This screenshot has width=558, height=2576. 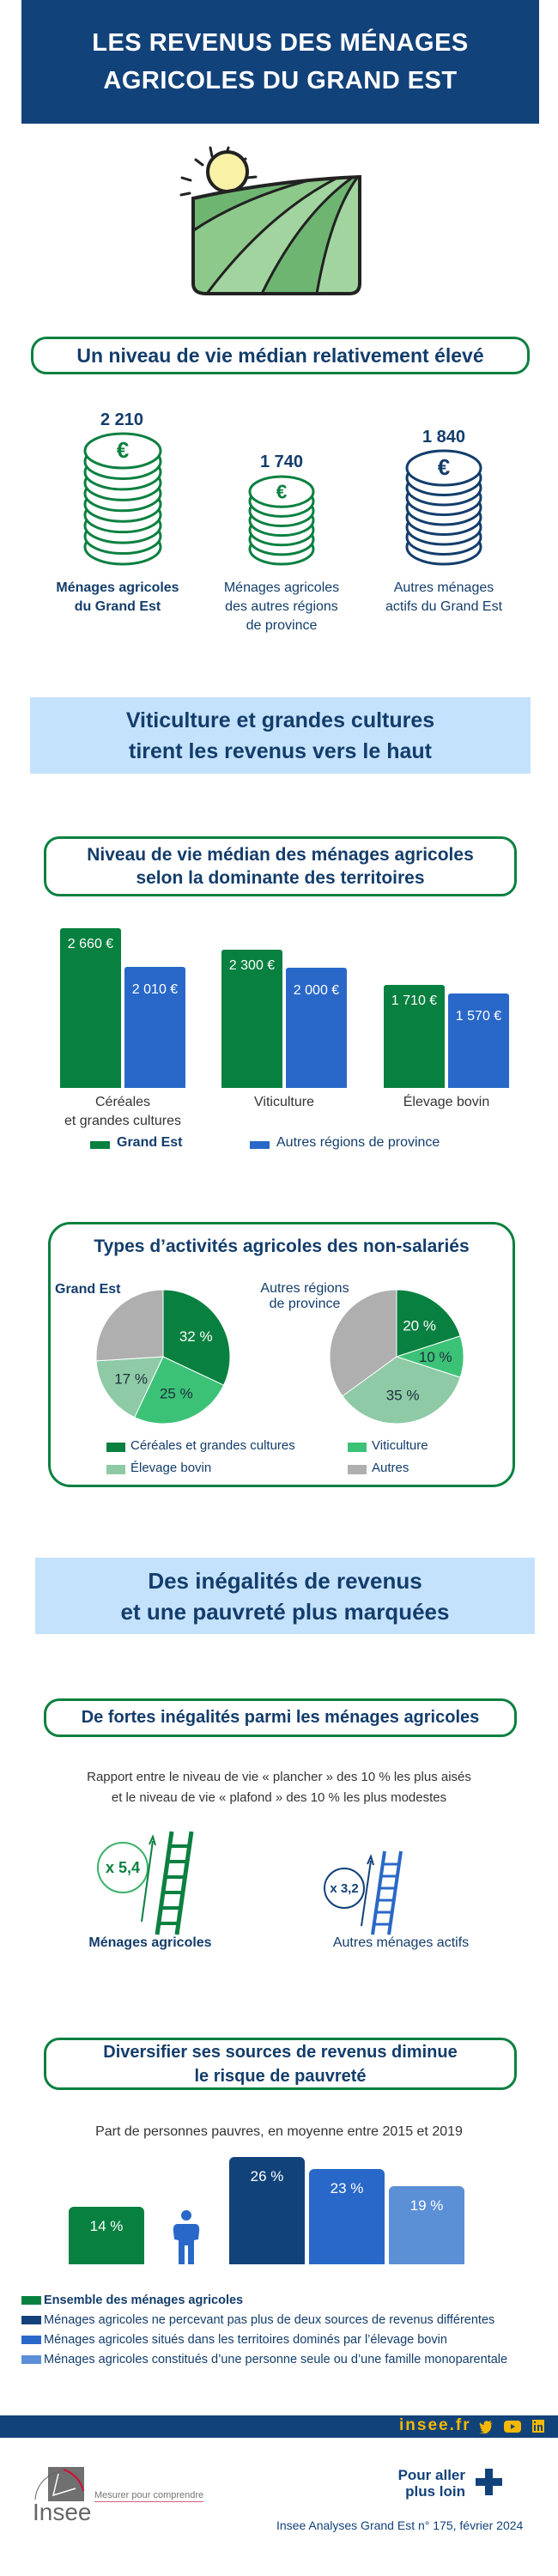 What do you see at coordinates (154, 1027) in the screenshot?
I see `bar-other-regions: 2 010 €` at bounding box center [154, 1027].